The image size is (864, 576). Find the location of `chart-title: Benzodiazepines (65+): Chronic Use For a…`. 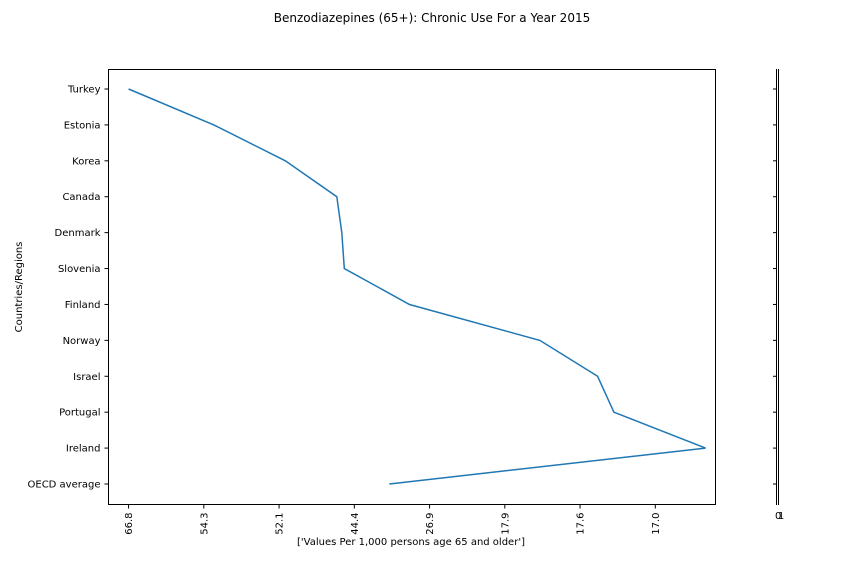

chart-title: Benzodiazepines (65+): Chronic Use For a… is located at coordinates (432, 18).